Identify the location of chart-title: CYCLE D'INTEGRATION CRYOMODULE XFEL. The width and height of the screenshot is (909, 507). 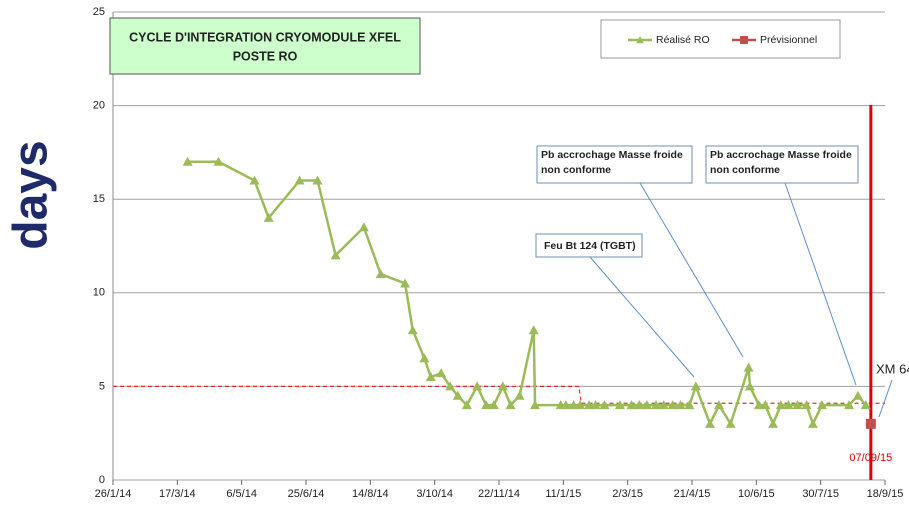
(265, 37).